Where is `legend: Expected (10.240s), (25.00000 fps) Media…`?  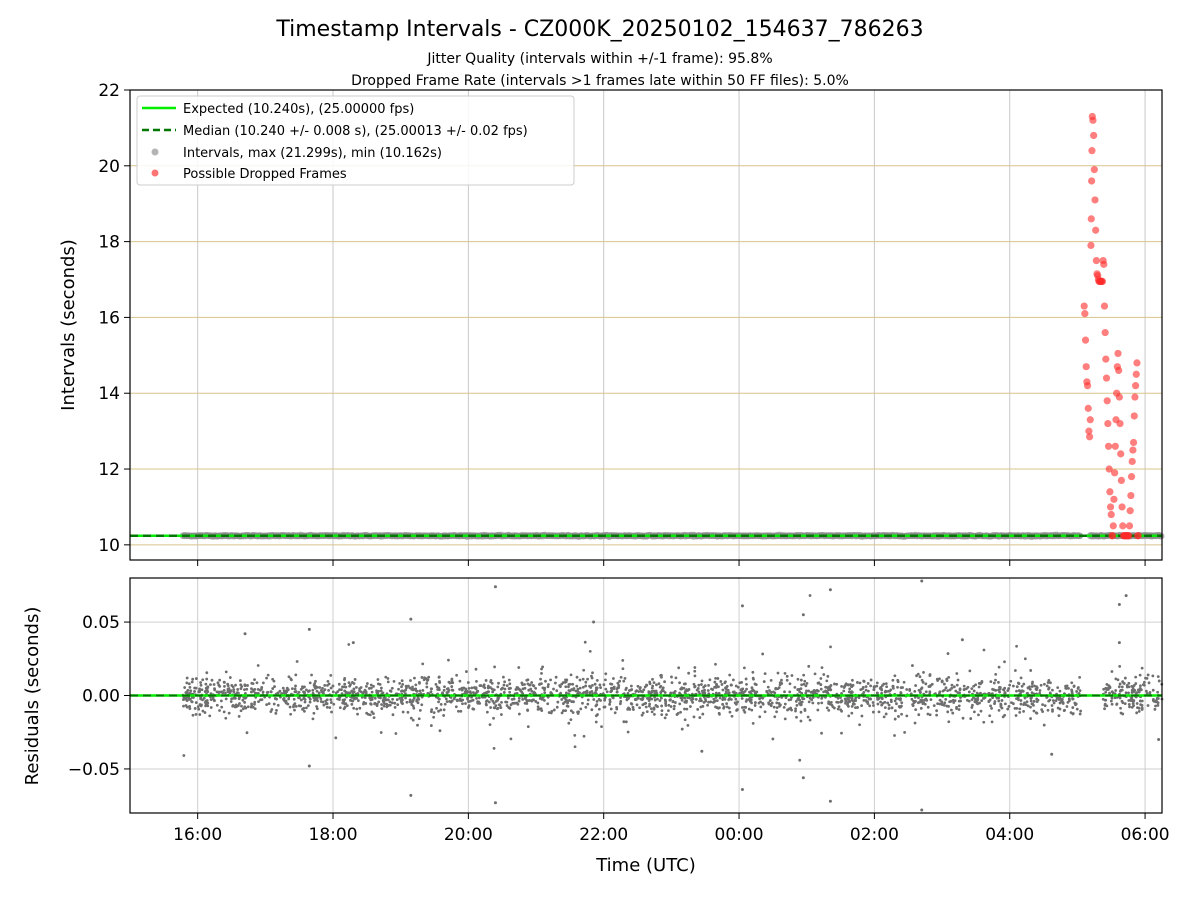
legend: Expected (10.240s), (25.00000 fps) Media… is located at coordinates (355, 140).